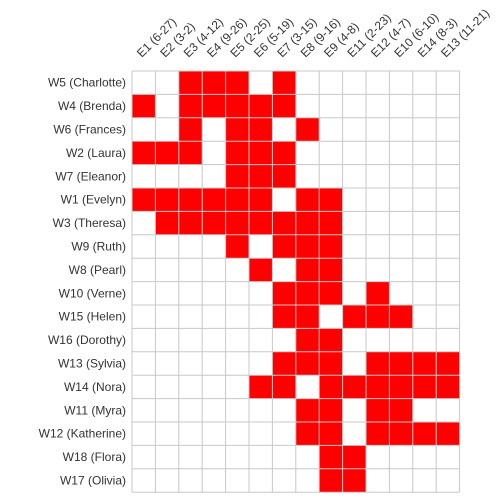 This screenshot has width=500, height=500. Describe the element at coordinates (331, 363) in the screenshot. I see `cell-r13-c9` at that location.